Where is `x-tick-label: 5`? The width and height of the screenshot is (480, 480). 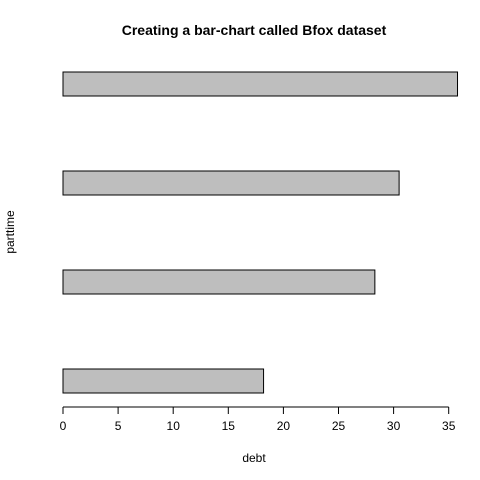
x-tick-label: 5 is located at coordinates (118, 426).